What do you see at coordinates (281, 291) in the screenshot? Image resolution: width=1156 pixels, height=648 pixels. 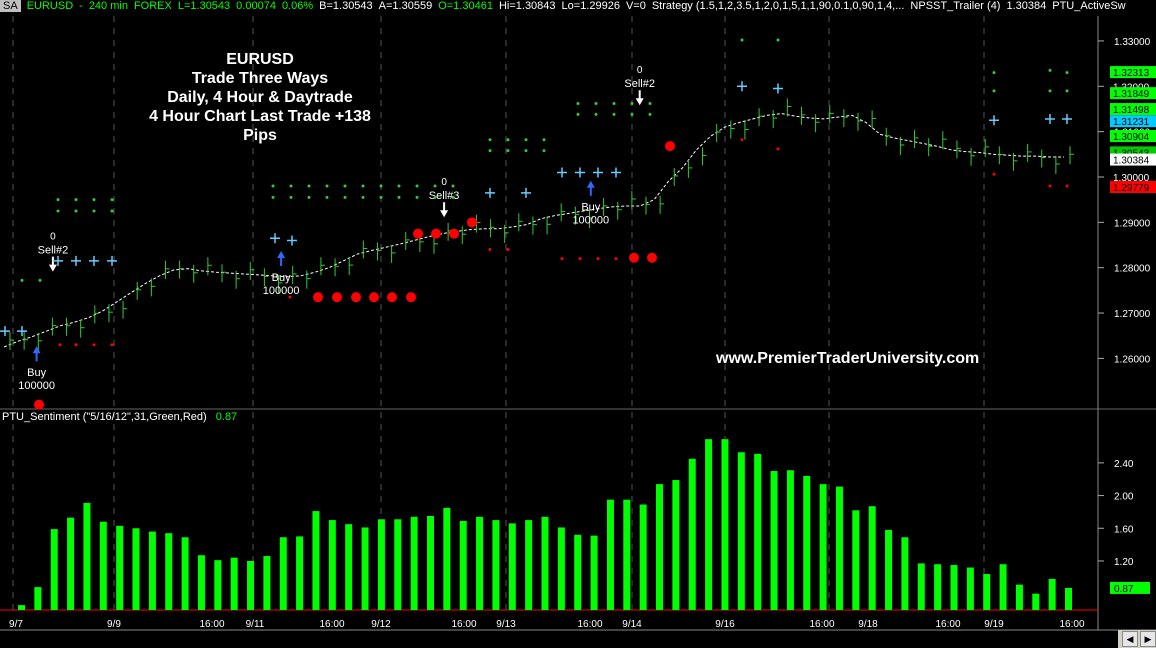 I see `buy-marker-qty: 100000` at bounding box center [281, 291].